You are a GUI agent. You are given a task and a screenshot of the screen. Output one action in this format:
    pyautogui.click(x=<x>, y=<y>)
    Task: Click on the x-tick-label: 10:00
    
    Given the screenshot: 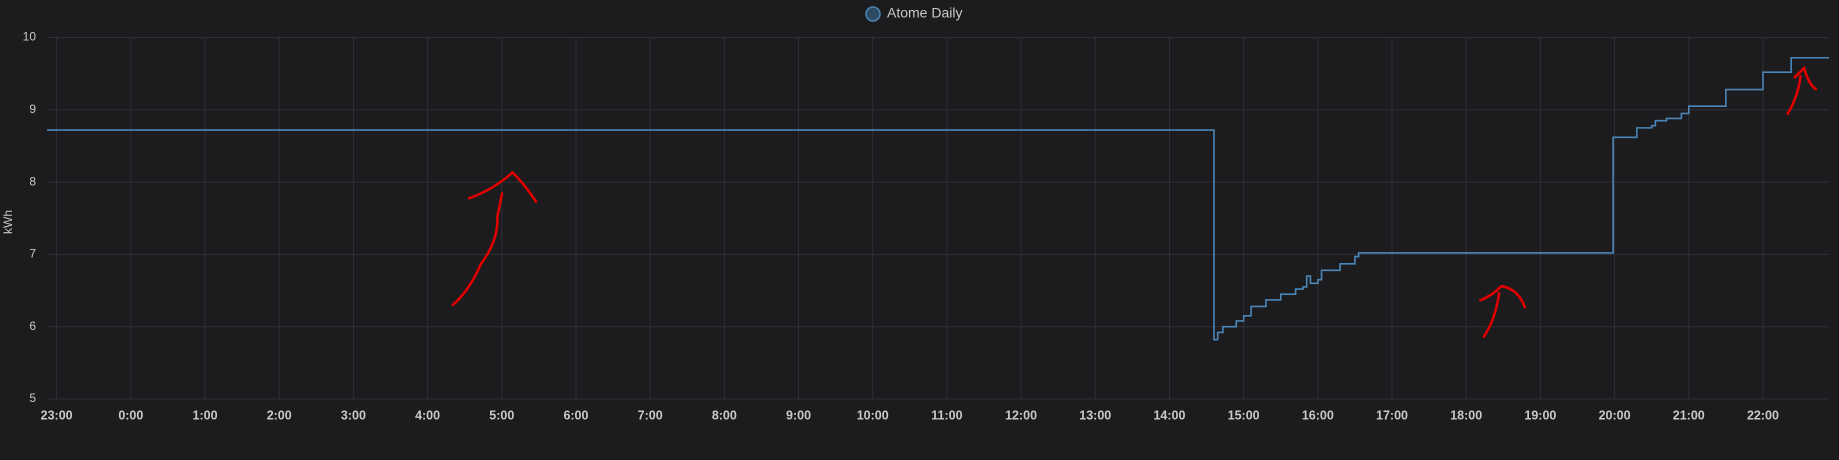 What is the action you would take?
    pyautogui.click(x=873, y=415)
    